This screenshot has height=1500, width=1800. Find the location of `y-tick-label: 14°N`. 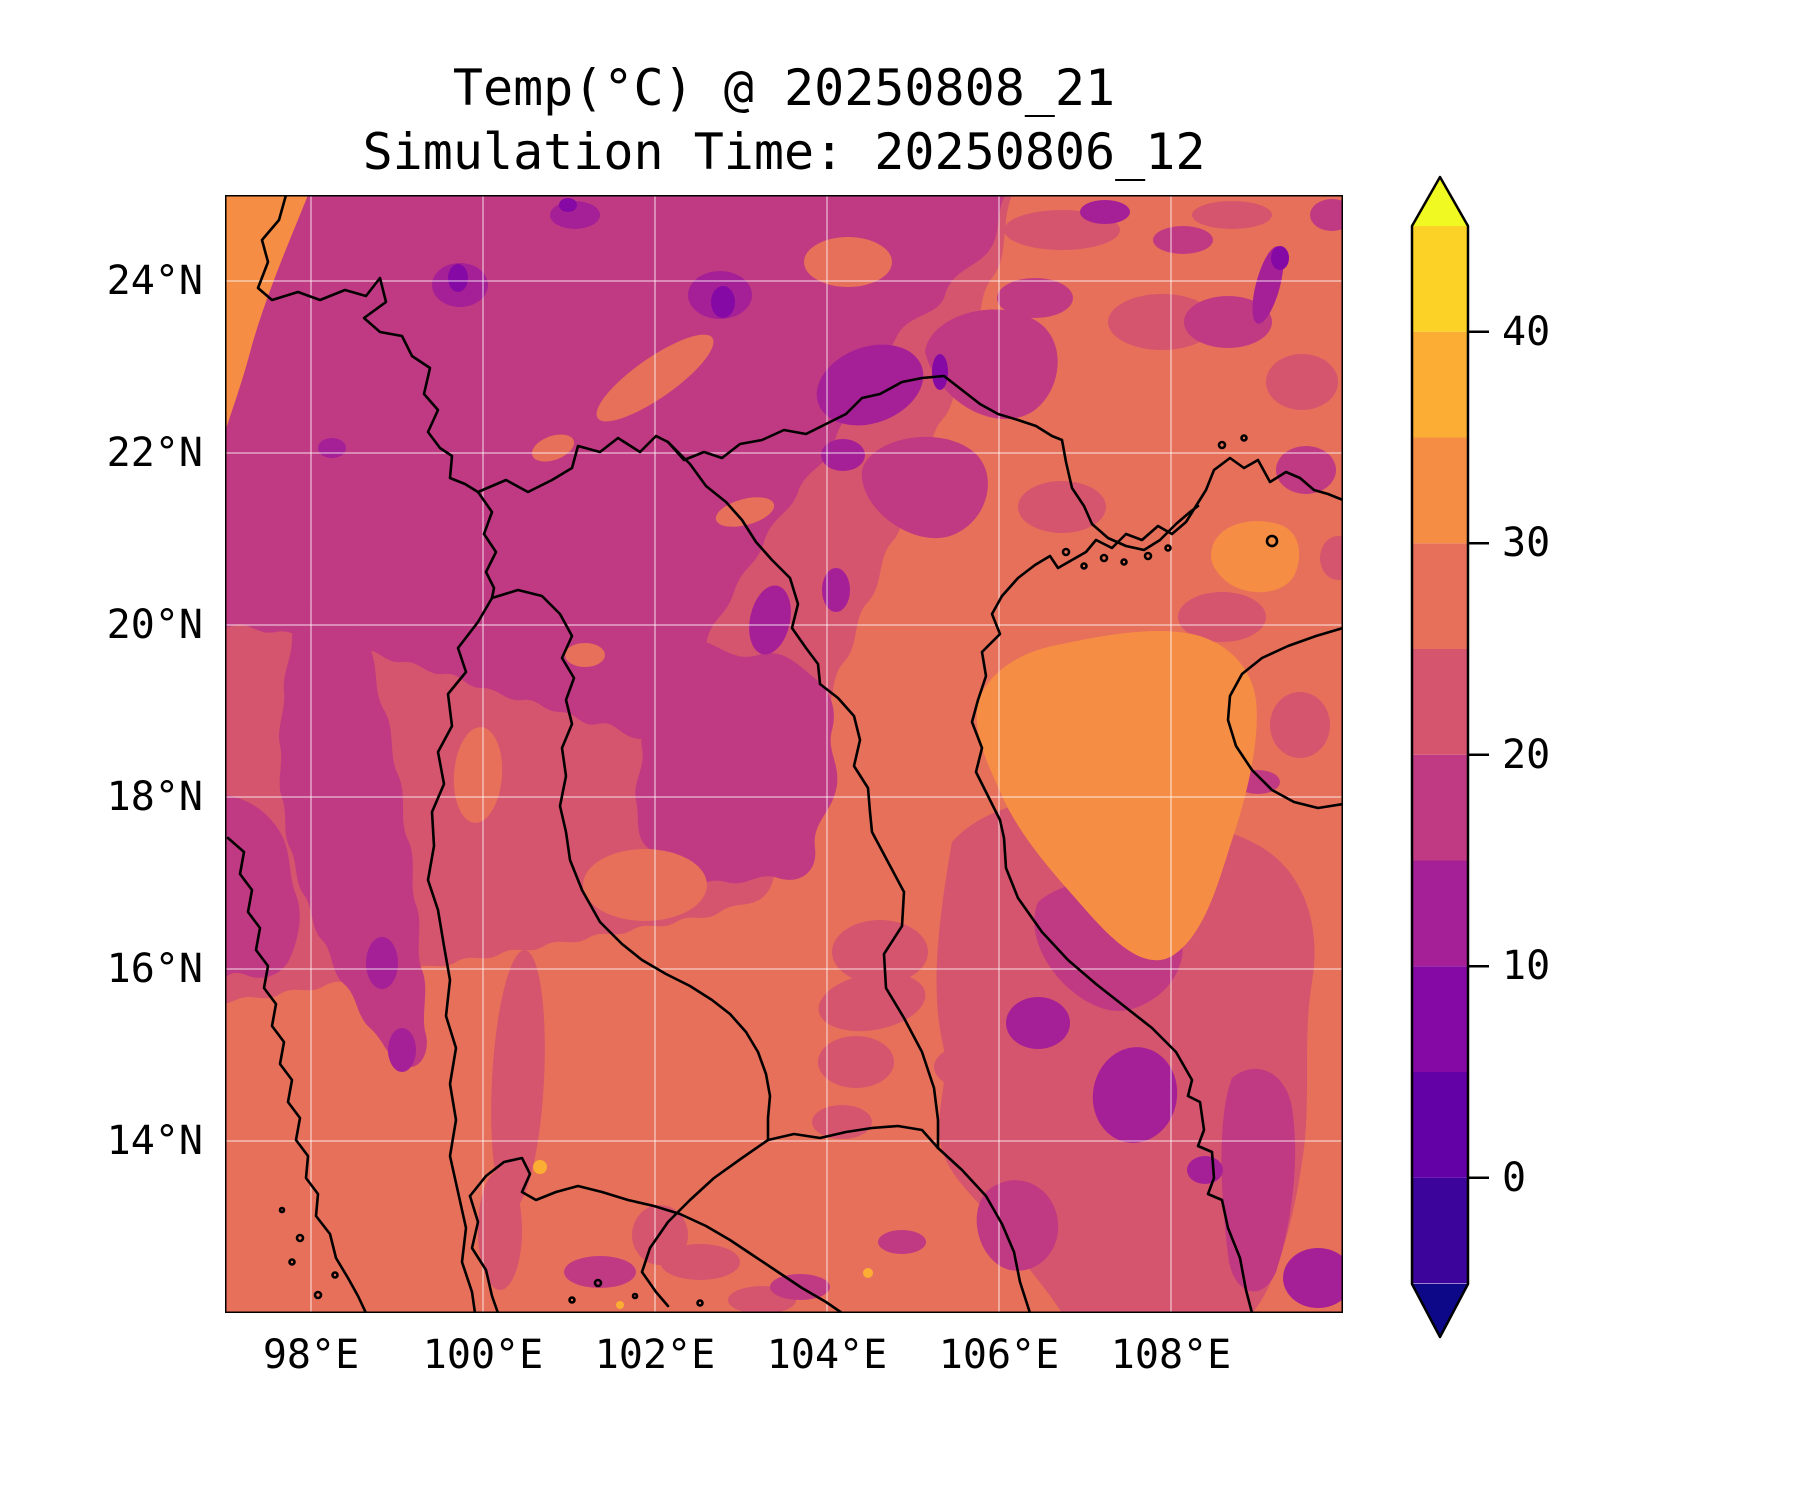

y-tick-label: 14°N is located at coordinates (154, 1141).